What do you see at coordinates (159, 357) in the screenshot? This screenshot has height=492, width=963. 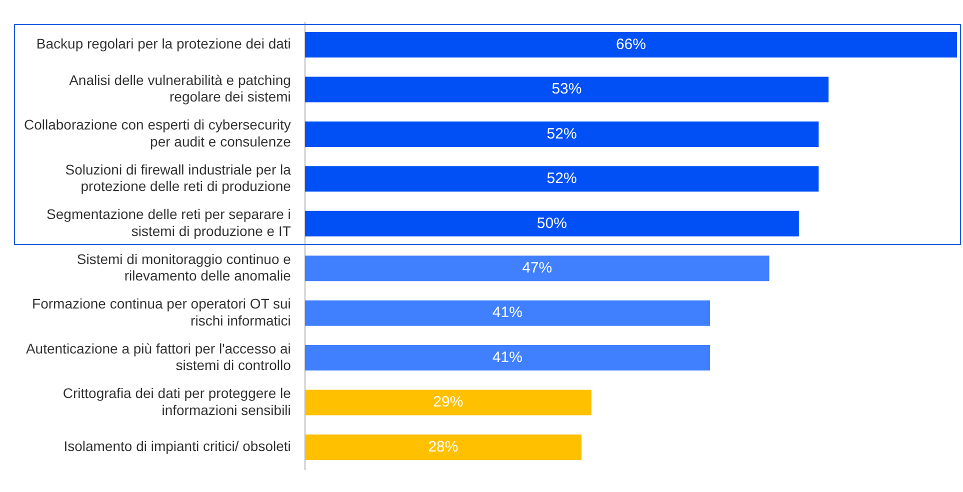 I see `y-tick-label: Autenticazione a più fattori per l'accesso ai sistemi di controllo` at bounding box center [159, 357].